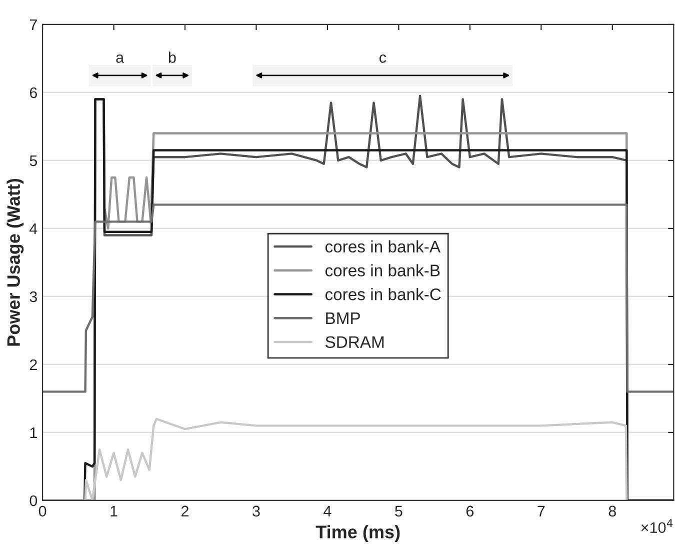 This screenshot has width=675, height=544. Describe the element at coordinates (120, 58) in the screenshot. I see `band-label: a` at that location.